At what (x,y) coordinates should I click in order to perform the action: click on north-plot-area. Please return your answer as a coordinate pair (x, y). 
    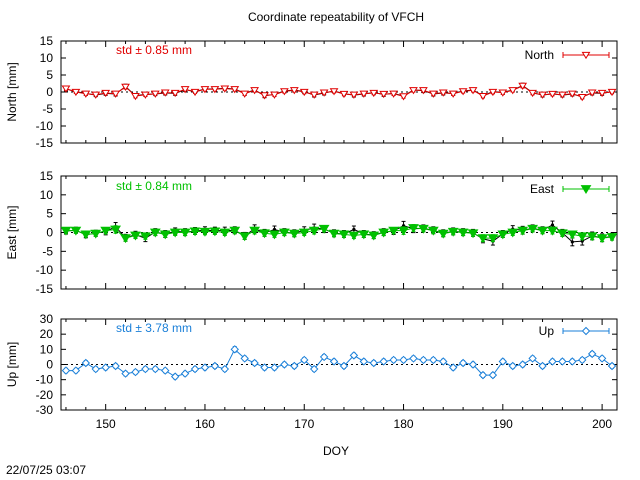
    Looking at the image, I should click on (339, 92).